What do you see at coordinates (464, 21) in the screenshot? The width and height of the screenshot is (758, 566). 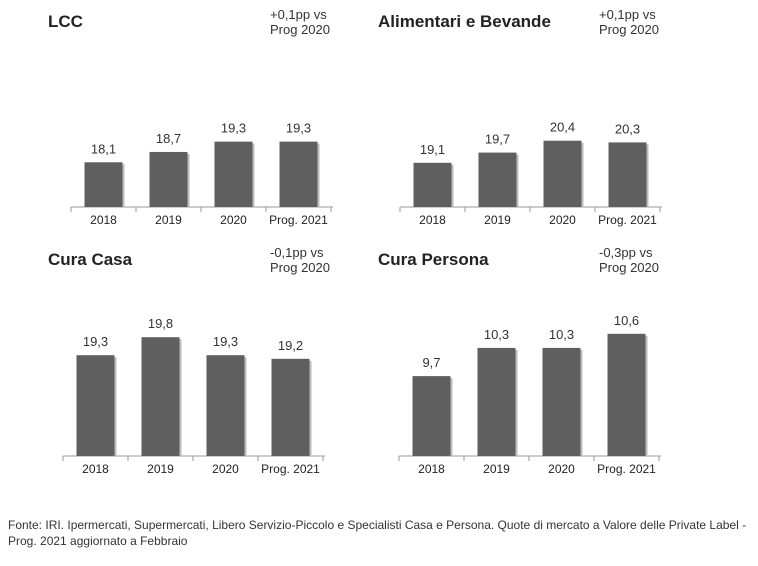 I see `chart-title: Alimentari e Bevande` at bounding box center [464, 21].